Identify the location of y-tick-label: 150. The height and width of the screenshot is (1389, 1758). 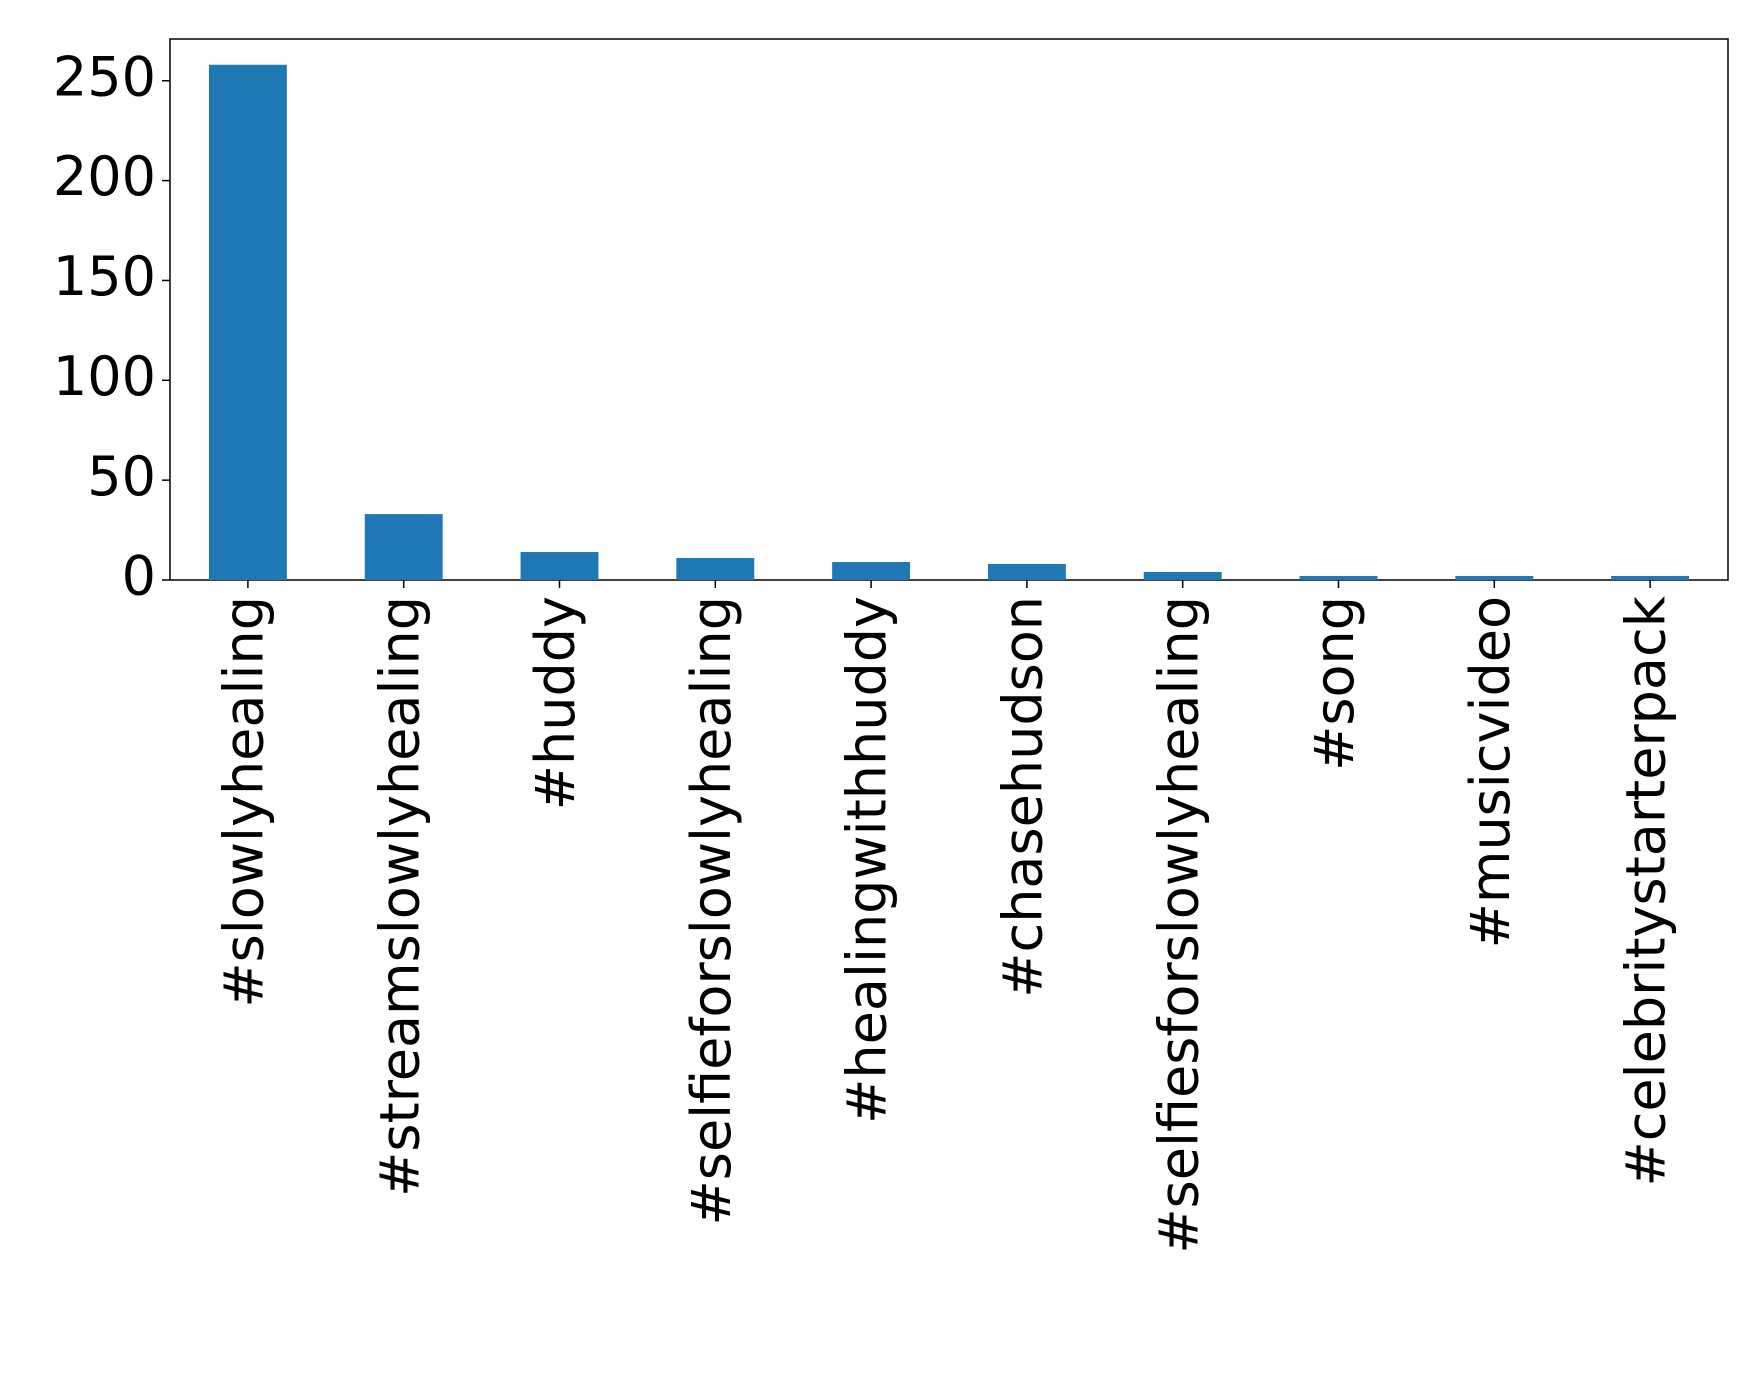
(104, 276).